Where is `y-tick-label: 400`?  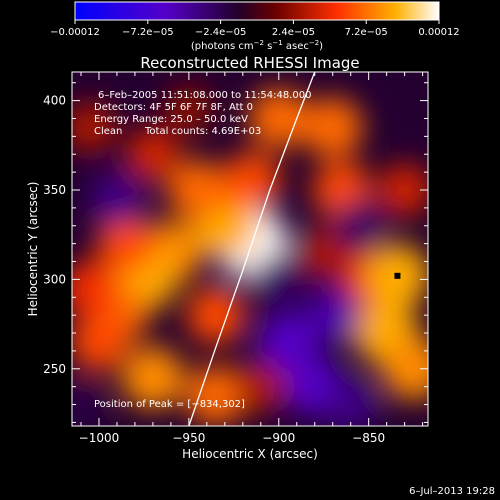 y-tick-label: 400 is located at coordinates (54, 101).